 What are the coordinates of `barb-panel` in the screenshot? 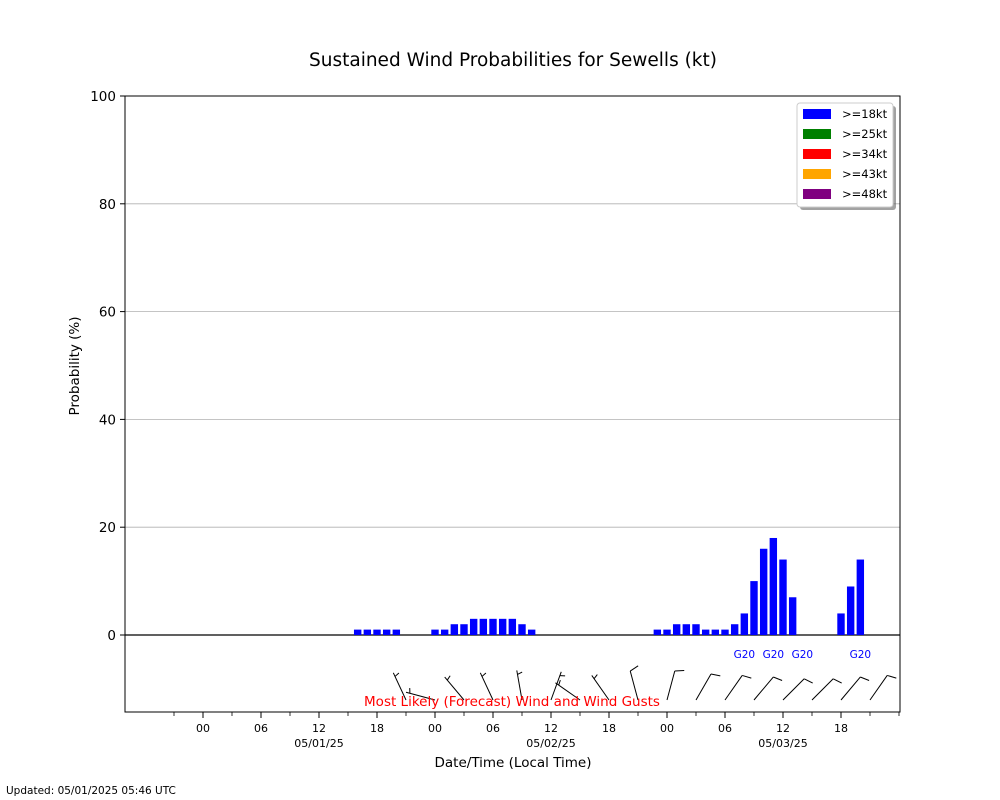 It's located at (512, 674).